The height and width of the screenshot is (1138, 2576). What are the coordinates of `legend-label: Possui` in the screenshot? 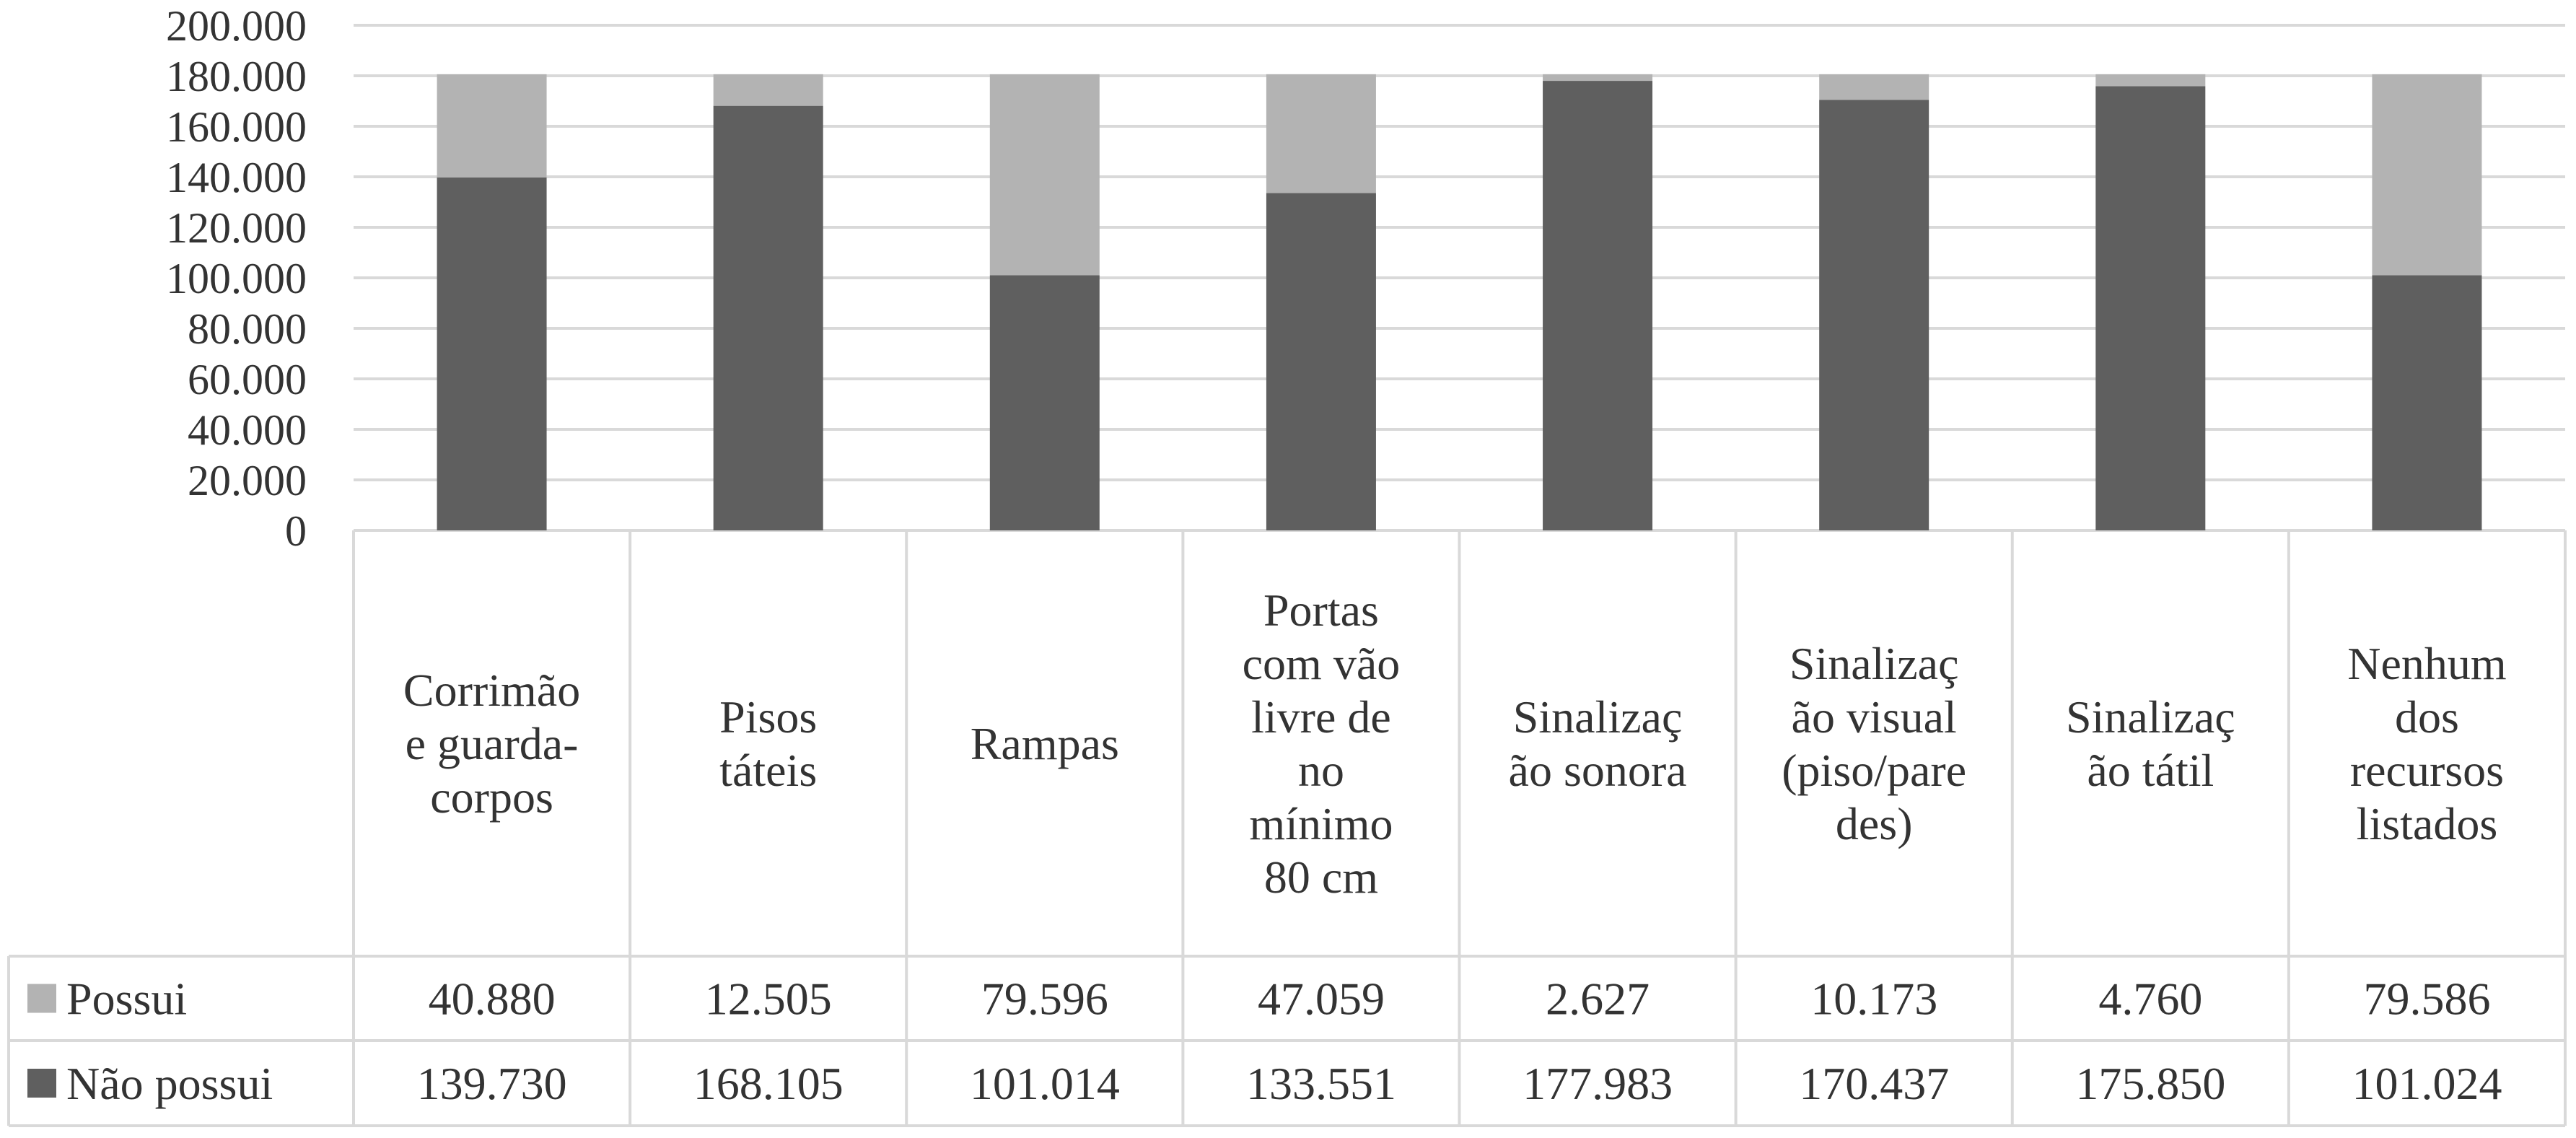 It's located at (126, 999).